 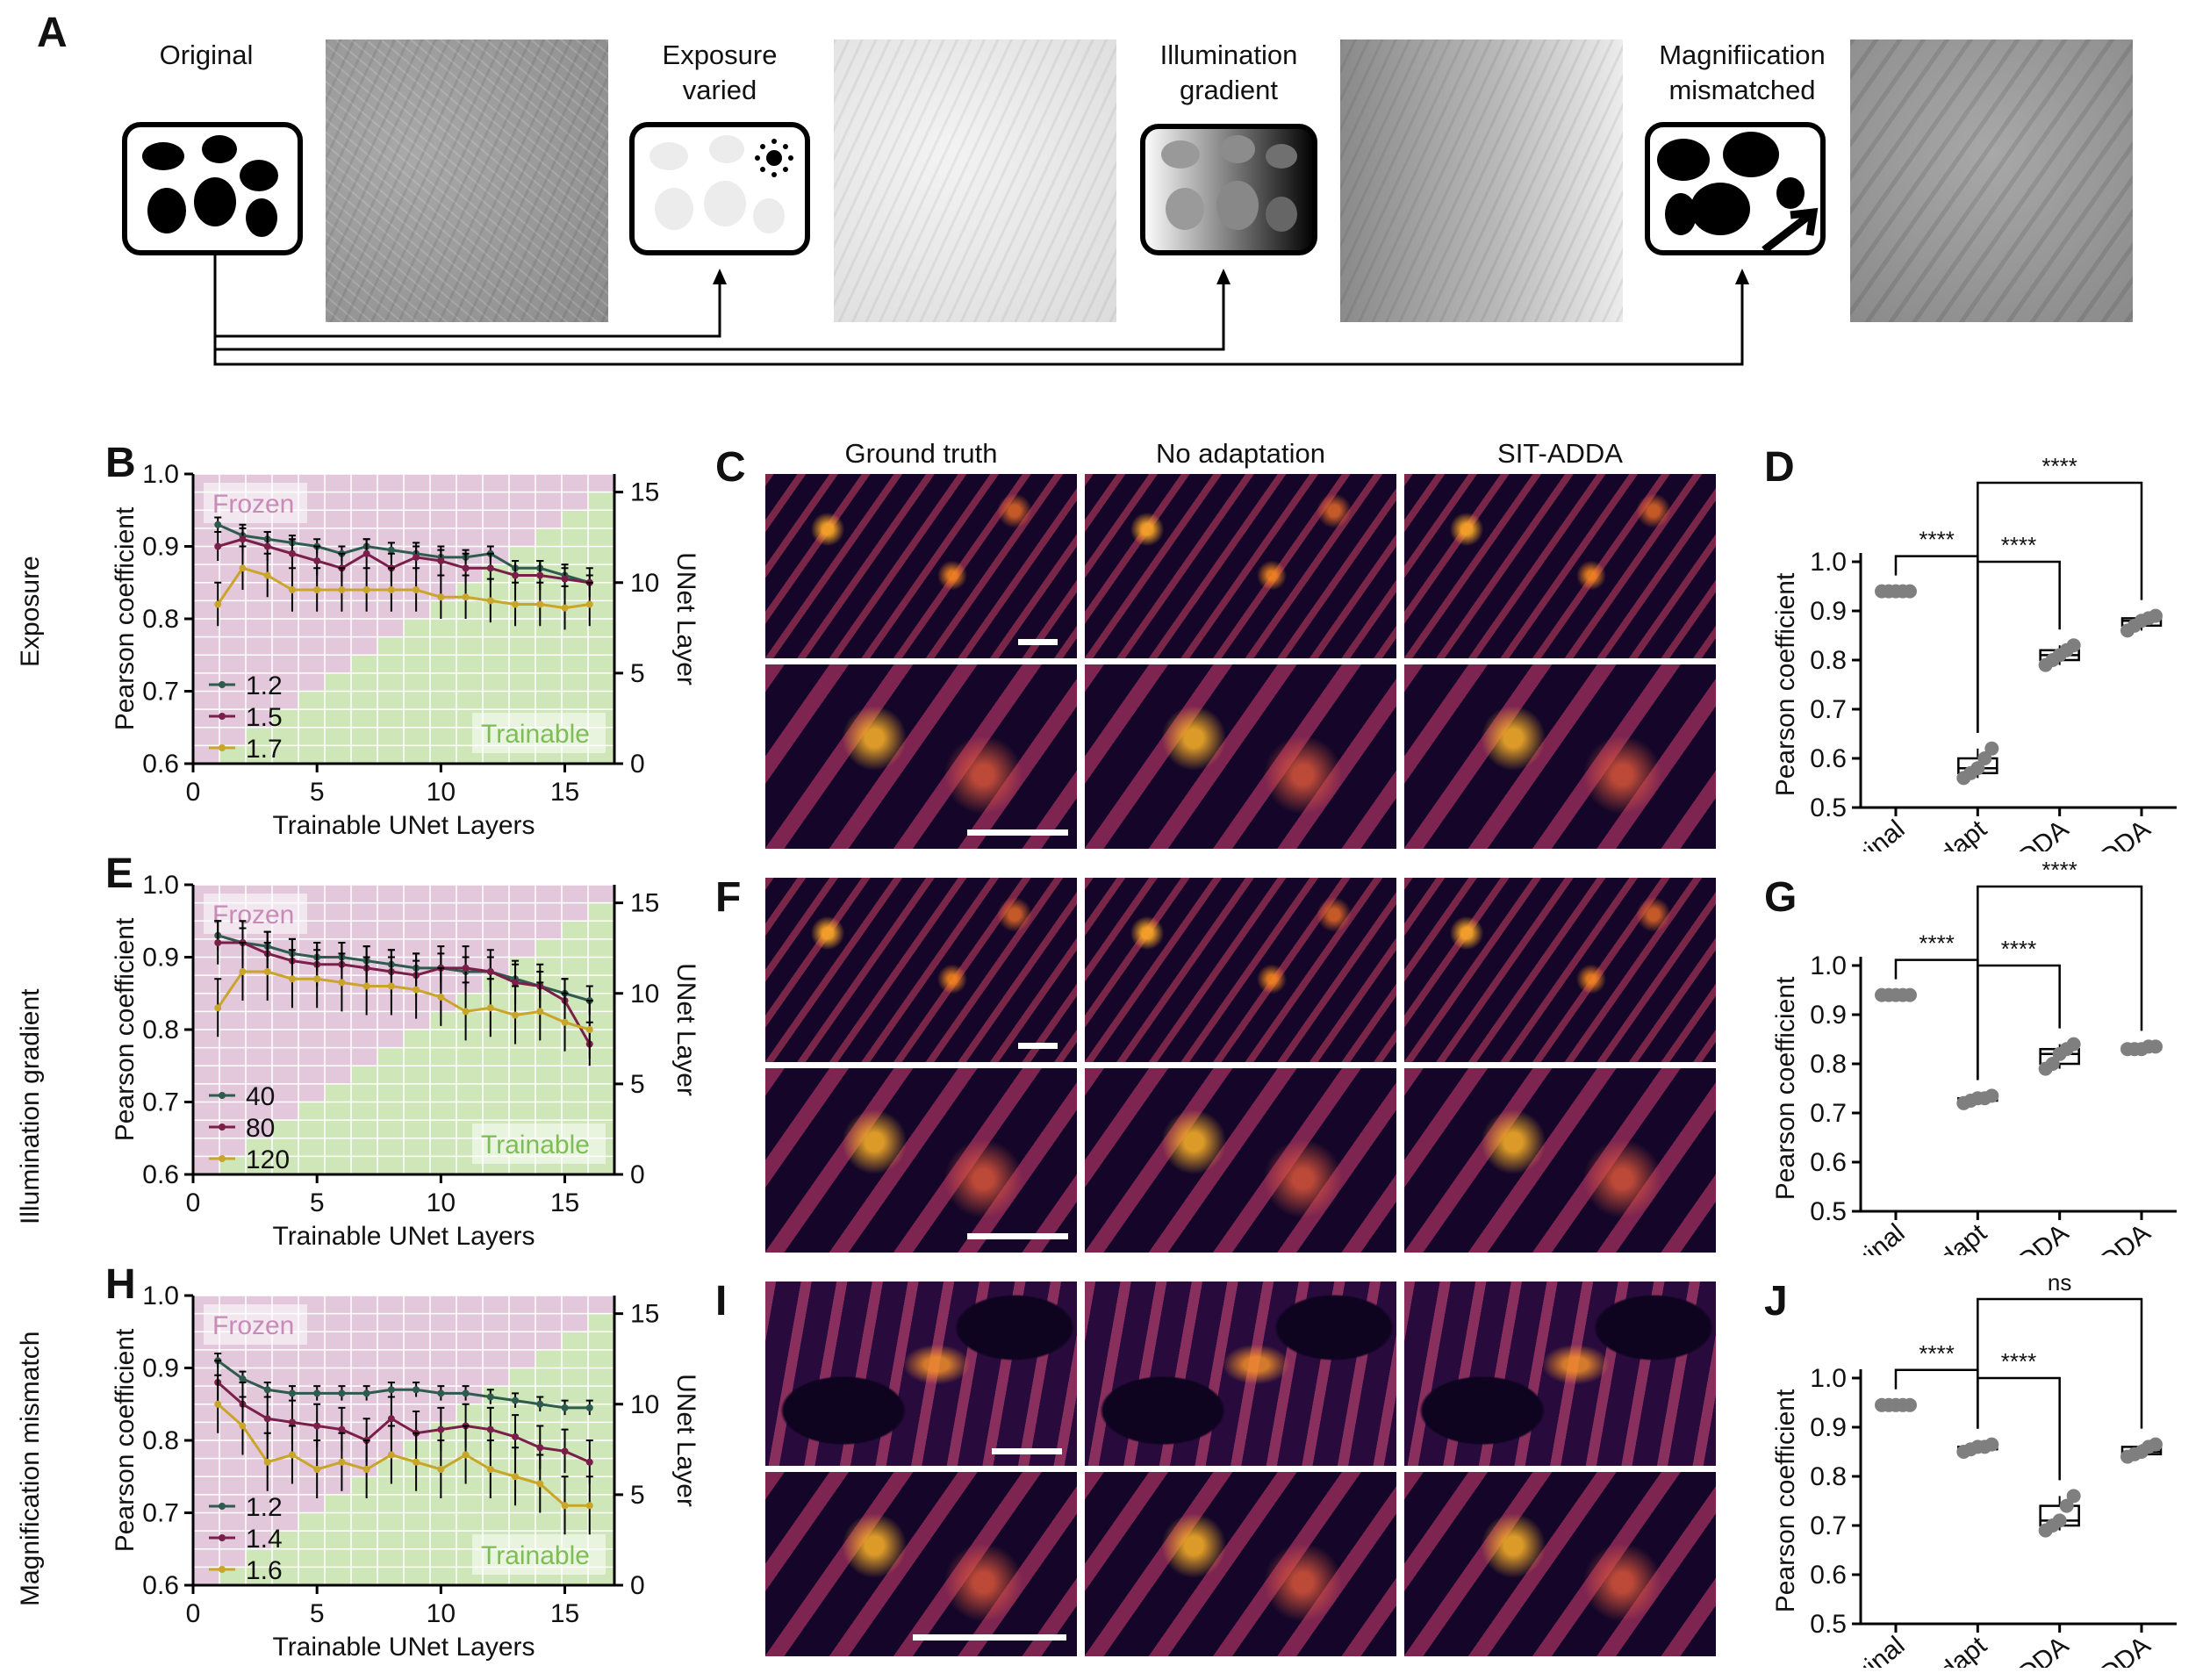 What do you see at coordinates (193, 1613) in the screenshot?
I see `x-tick-label: 0` at bounding box center [193, 1613].